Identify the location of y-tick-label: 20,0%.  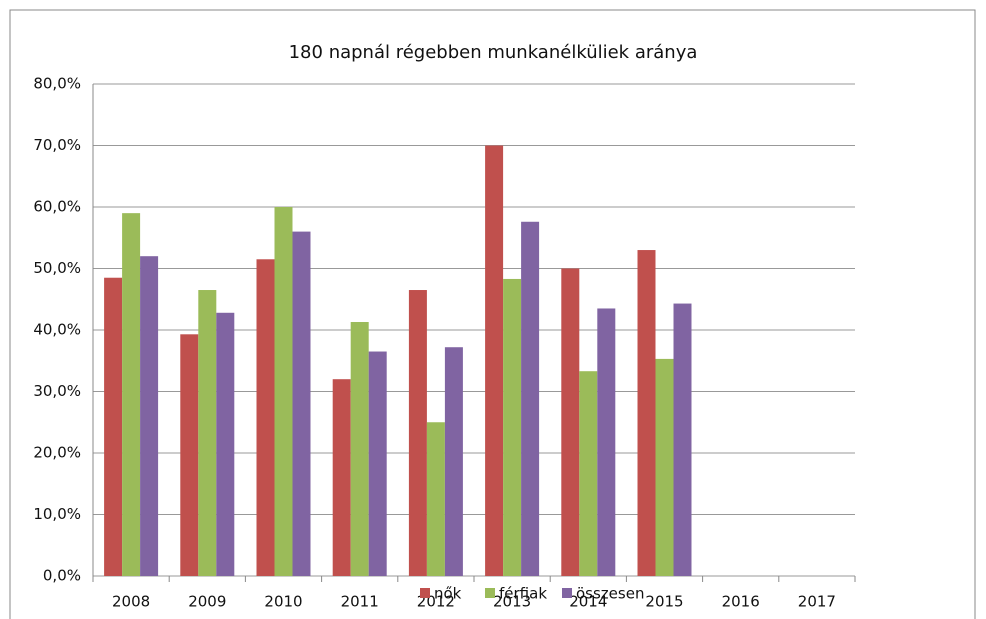
(57, 453).